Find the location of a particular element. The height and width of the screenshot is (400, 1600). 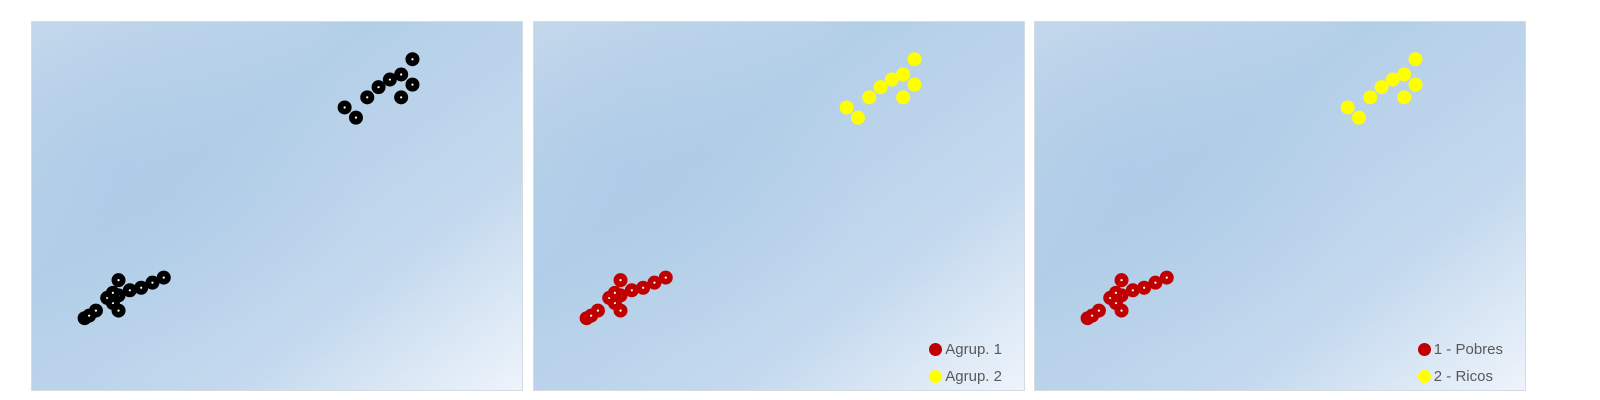

legend-item: Agrup. 2 is located at coordinates (965, 376).